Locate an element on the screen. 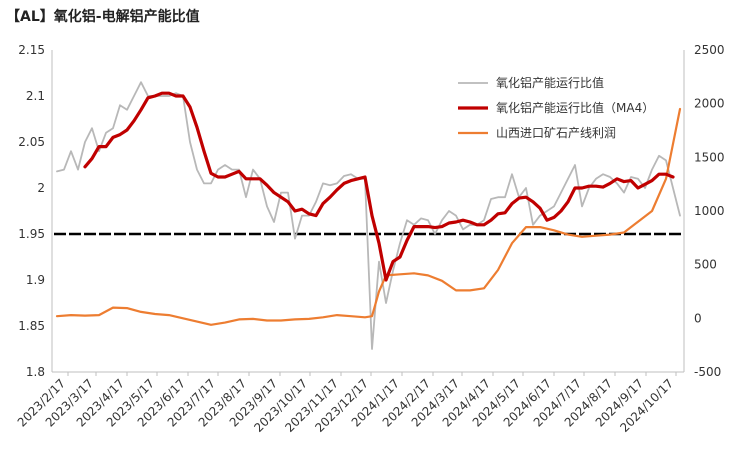 The width and height of the screenshot is (746, 458). y-right-tick-label: 500 is located at coordinates (705, 265).